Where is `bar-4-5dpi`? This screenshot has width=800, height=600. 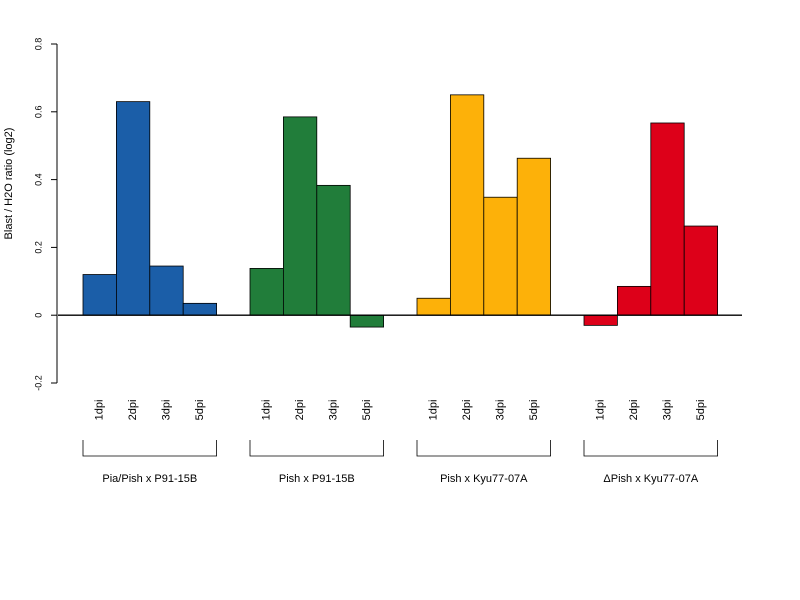
bar-4-5dpi is located at coordinates (701, 270).